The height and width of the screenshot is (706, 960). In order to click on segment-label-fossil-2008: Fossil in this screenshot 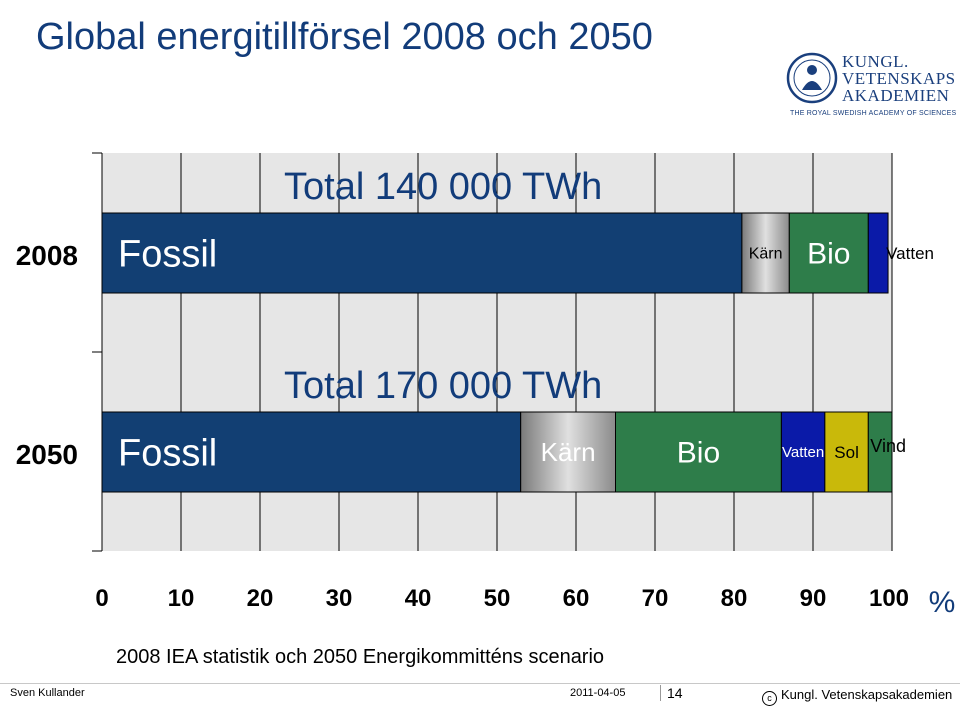, I will do `click(167, 254)`.